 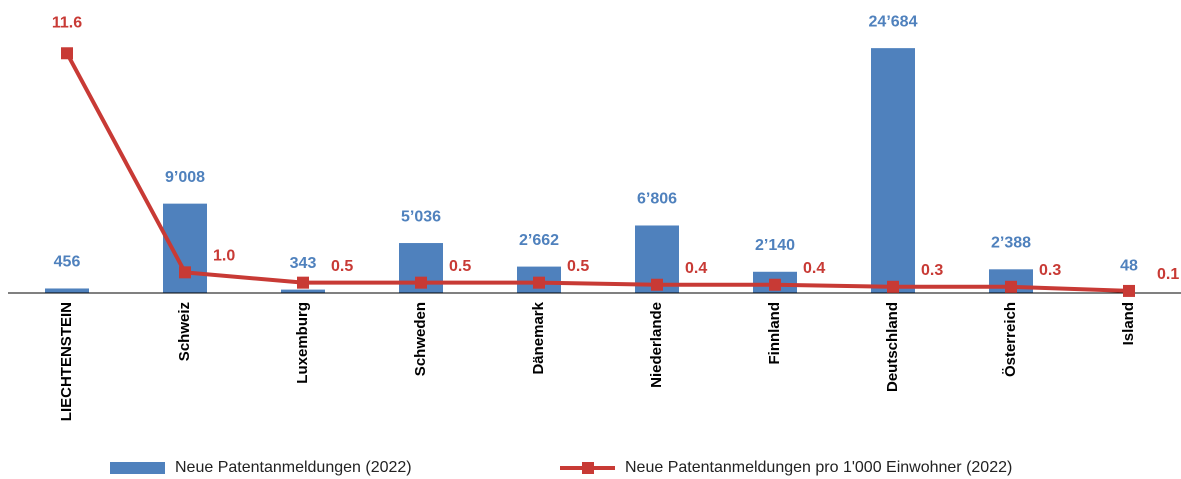 I want to click on bar-value-label: 2’662, so click(x=539, y=240).